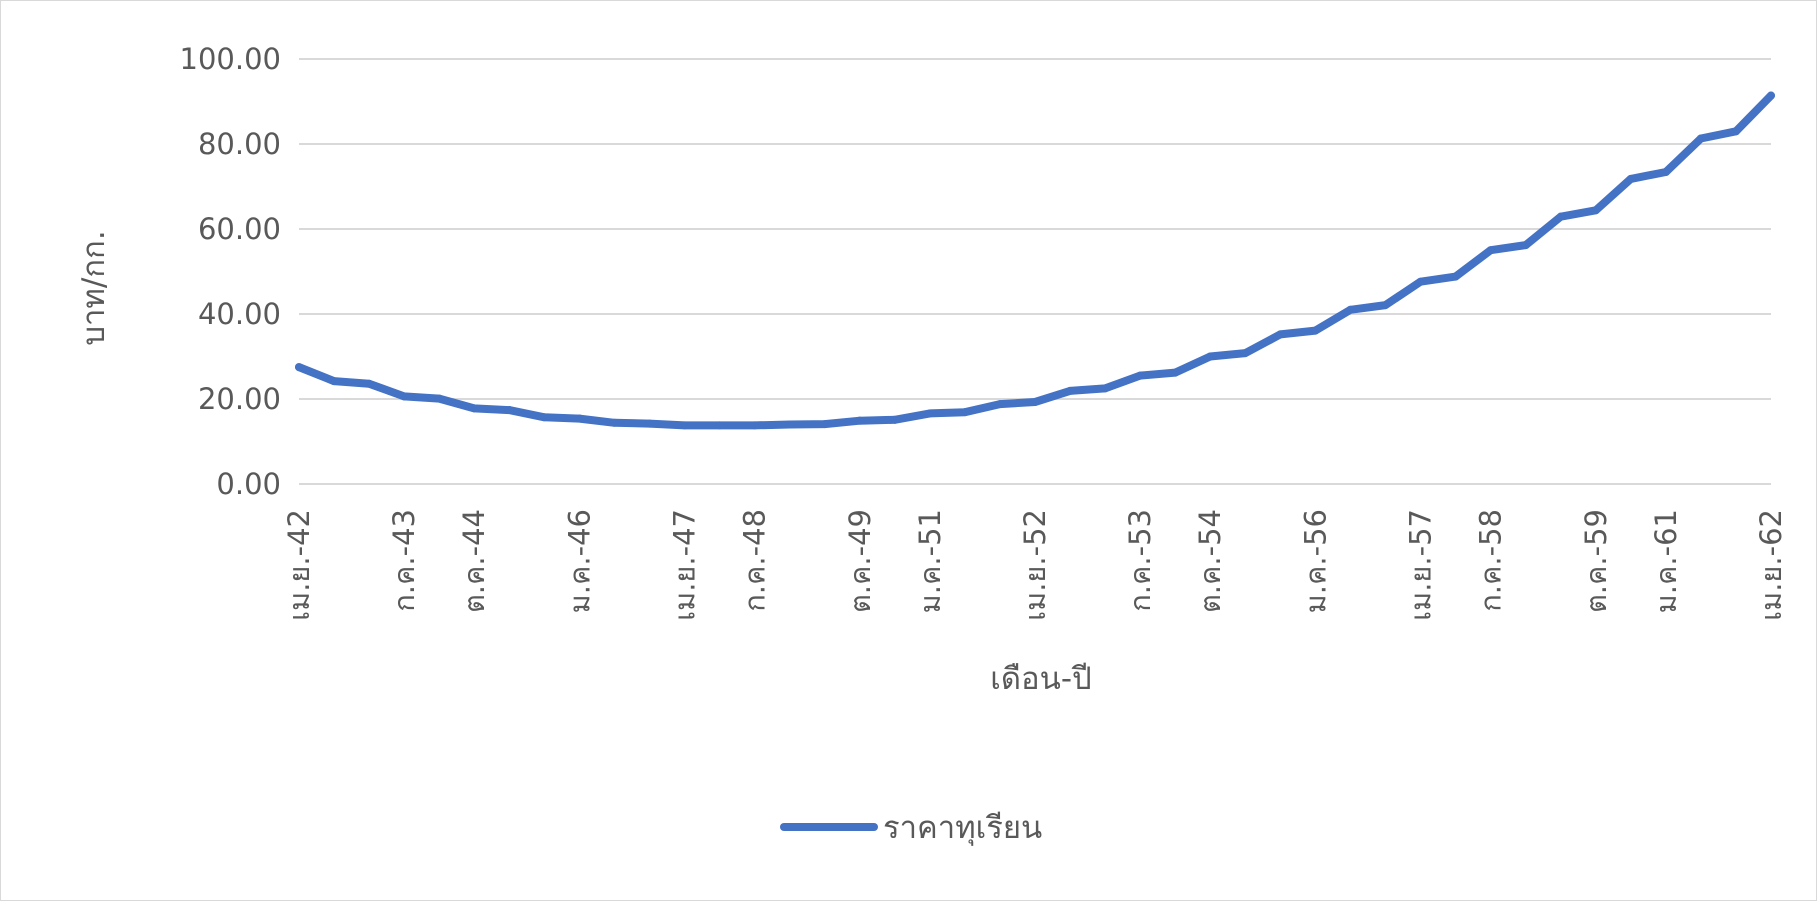 This screenshot has width=1817, height=902. I want to click on x-tick-label: ม.ค.-56, so click(1315, 561).